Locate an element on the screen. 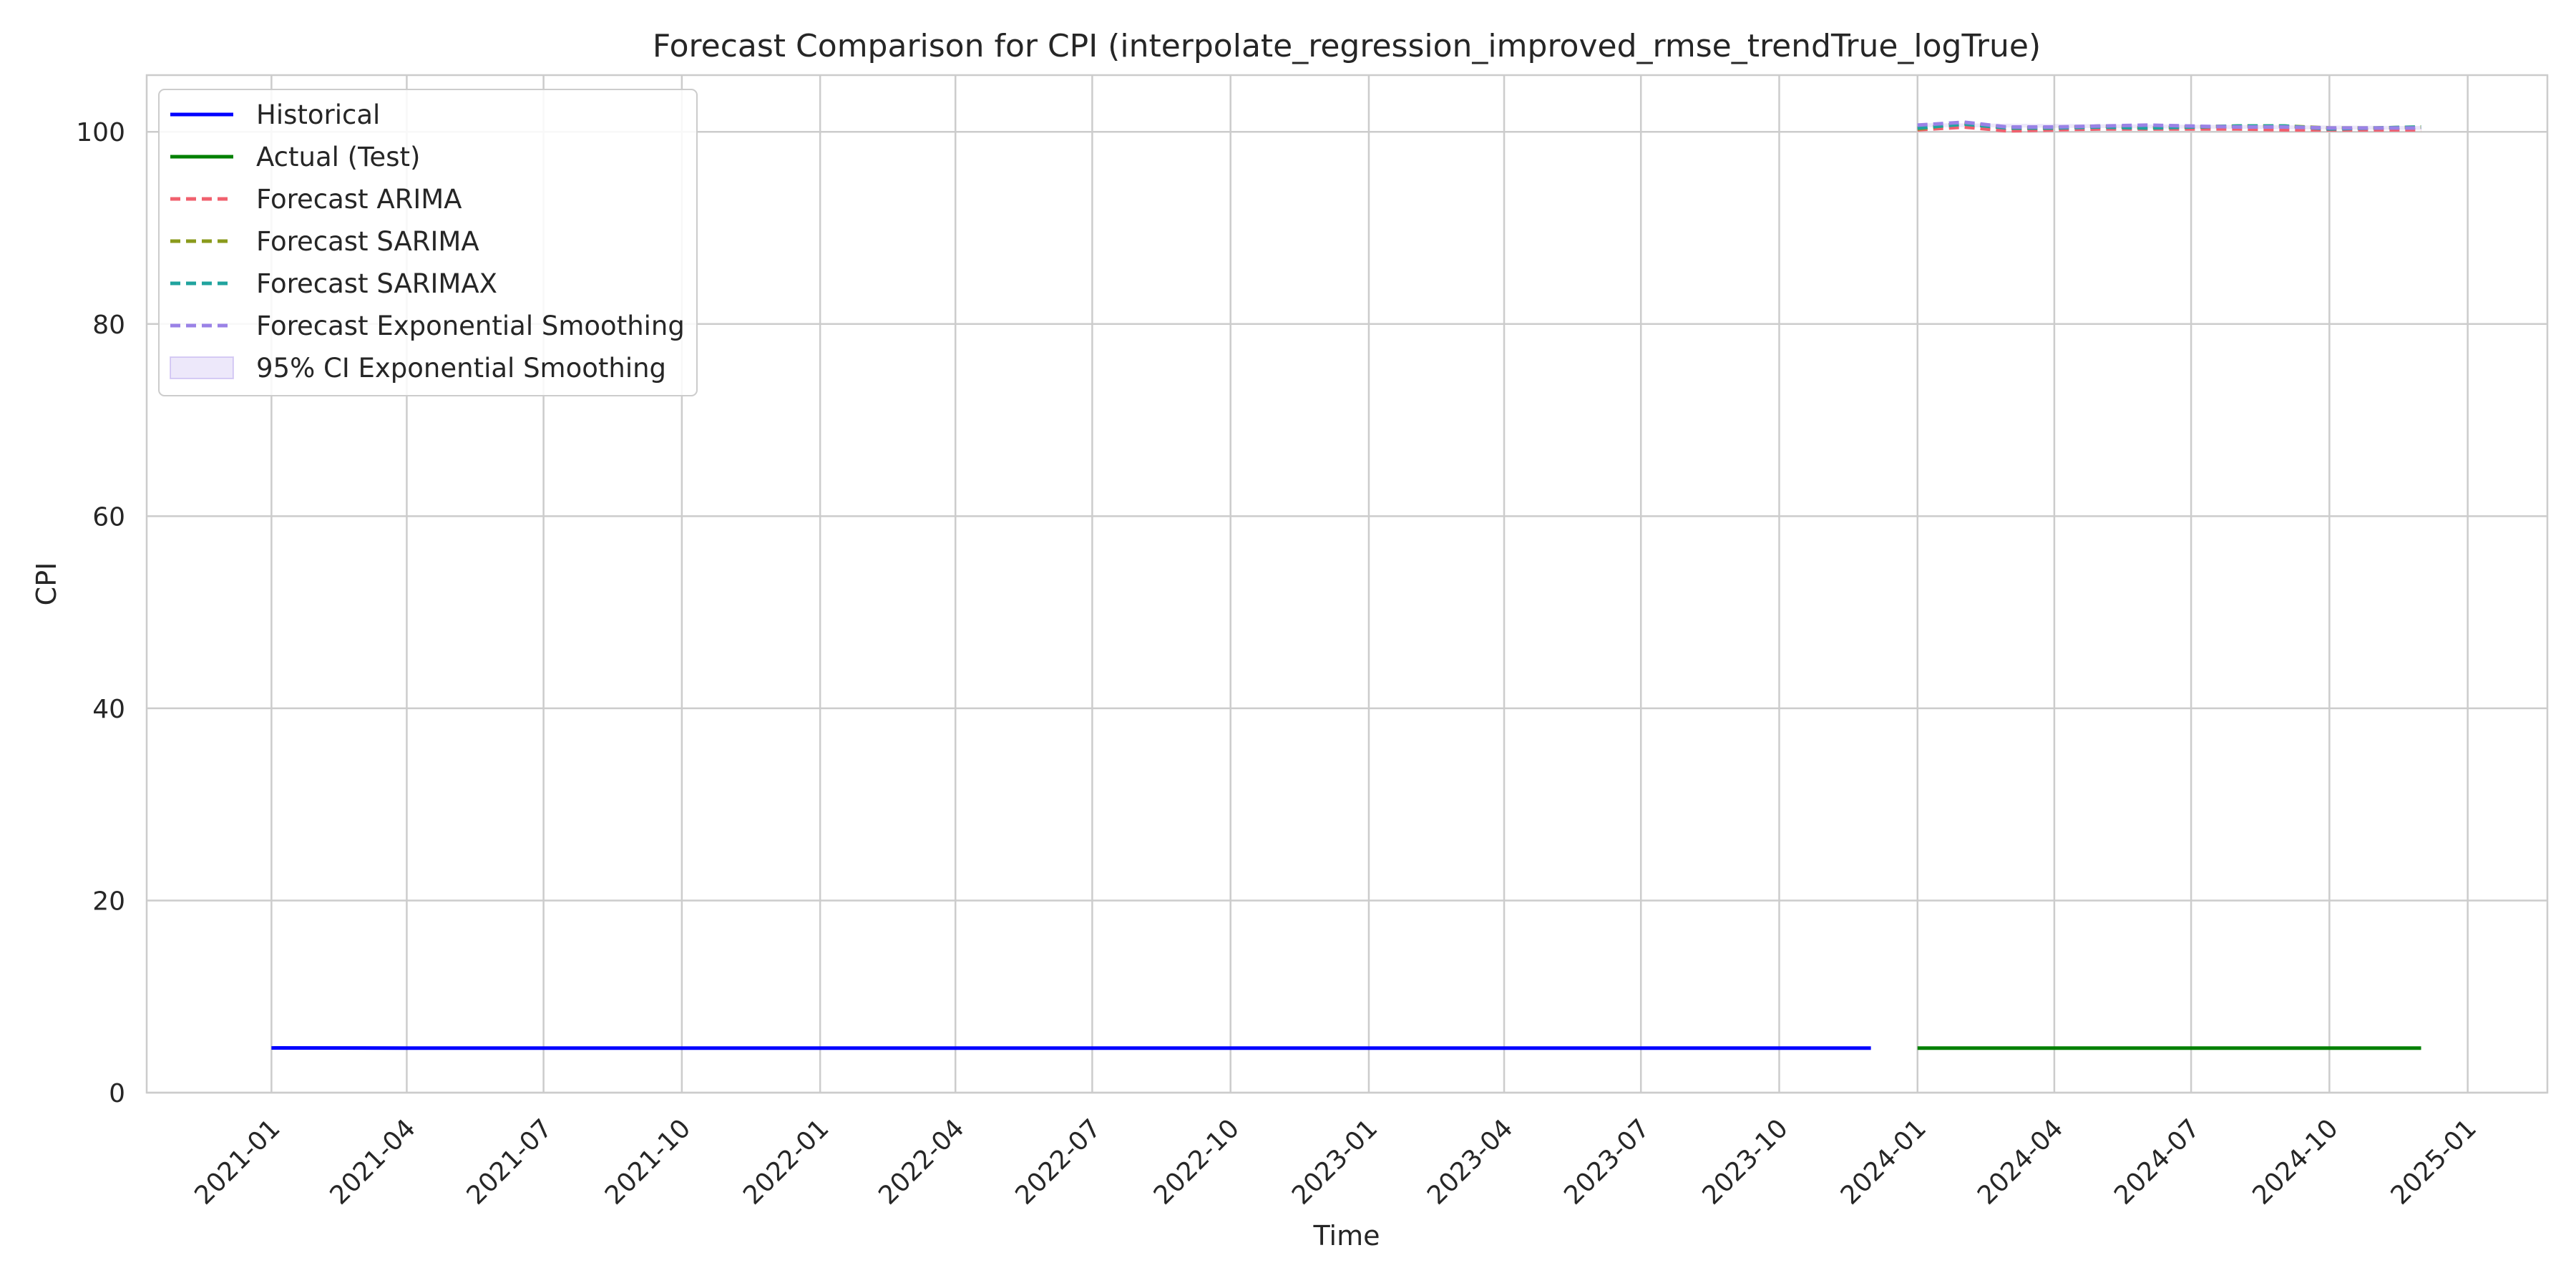 This screenshot has width=2576, height=1288. legend-label: Forecast Exponential Smoothing is located at coordinates (470, 326).